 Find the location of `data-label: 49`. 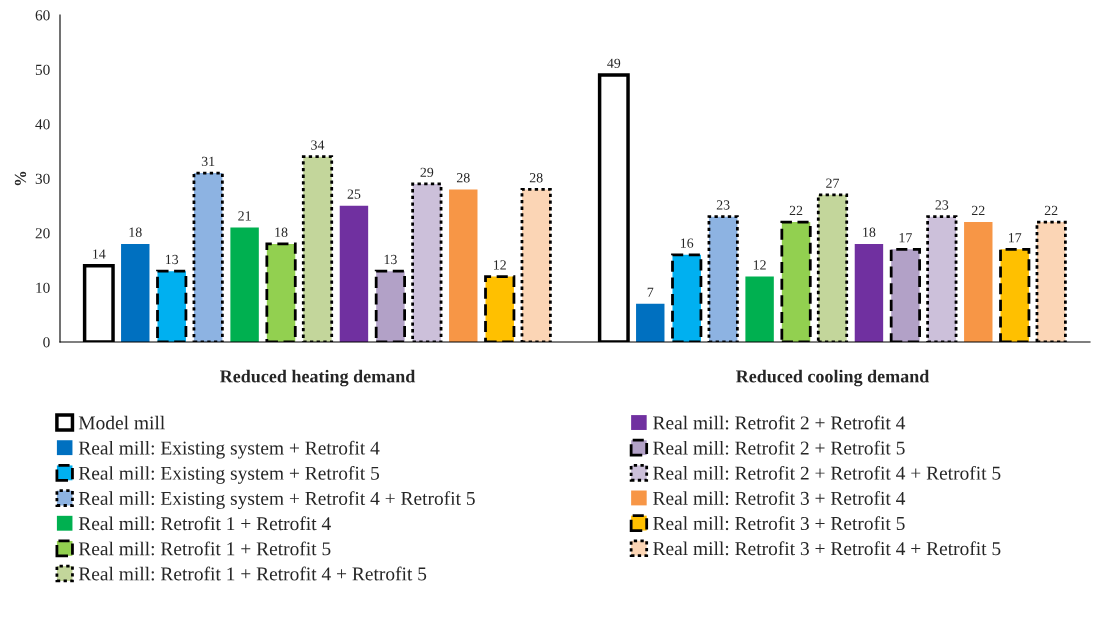

data-label: 49 is located at coordinates (614, 63).